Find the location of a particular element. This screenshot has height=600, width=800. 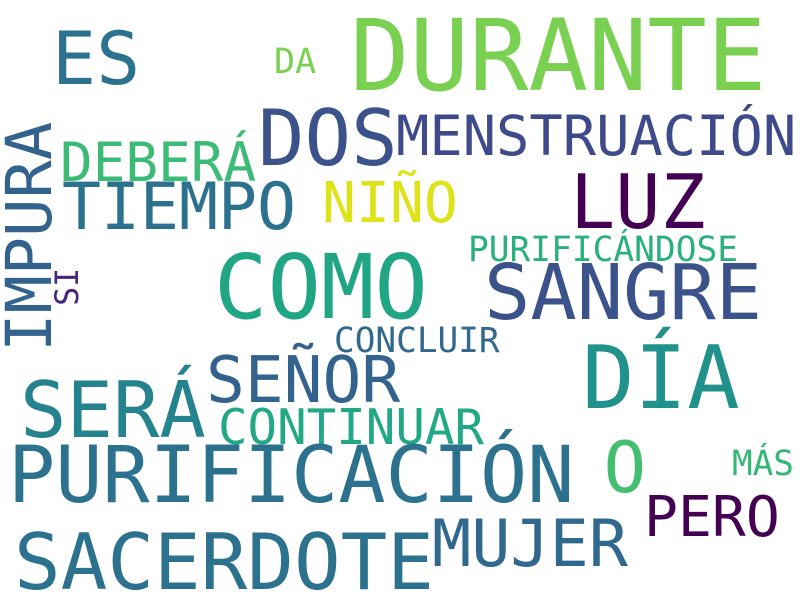

word-mas: MÁS is located at coordinates (763, 464).